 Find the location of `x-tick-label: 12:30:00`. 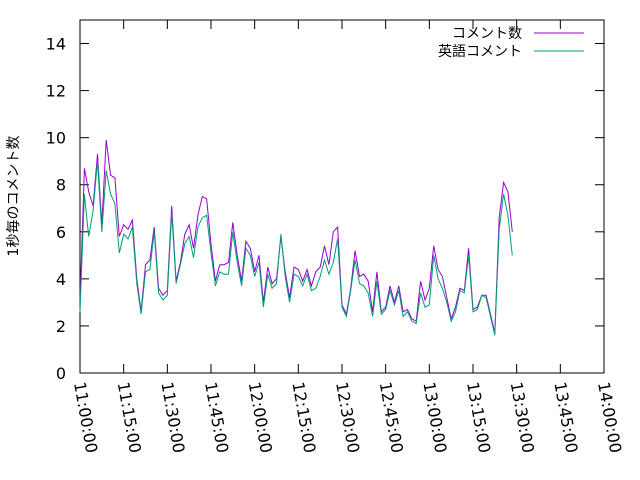

x-tick-label: 12:30:00 is located at coordinates (347, 417).